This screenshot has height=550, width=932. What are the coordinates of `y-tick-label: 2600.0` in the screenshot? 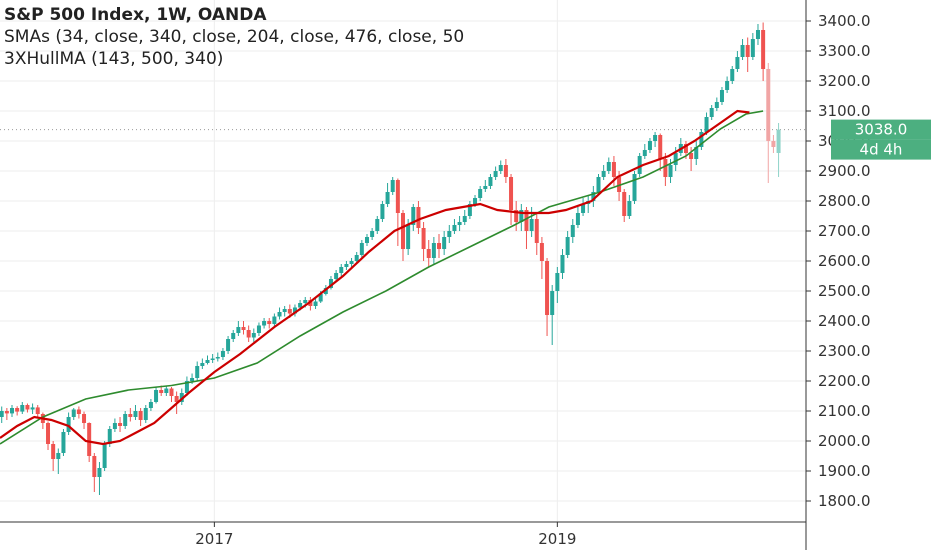 It's located at (844, 261).